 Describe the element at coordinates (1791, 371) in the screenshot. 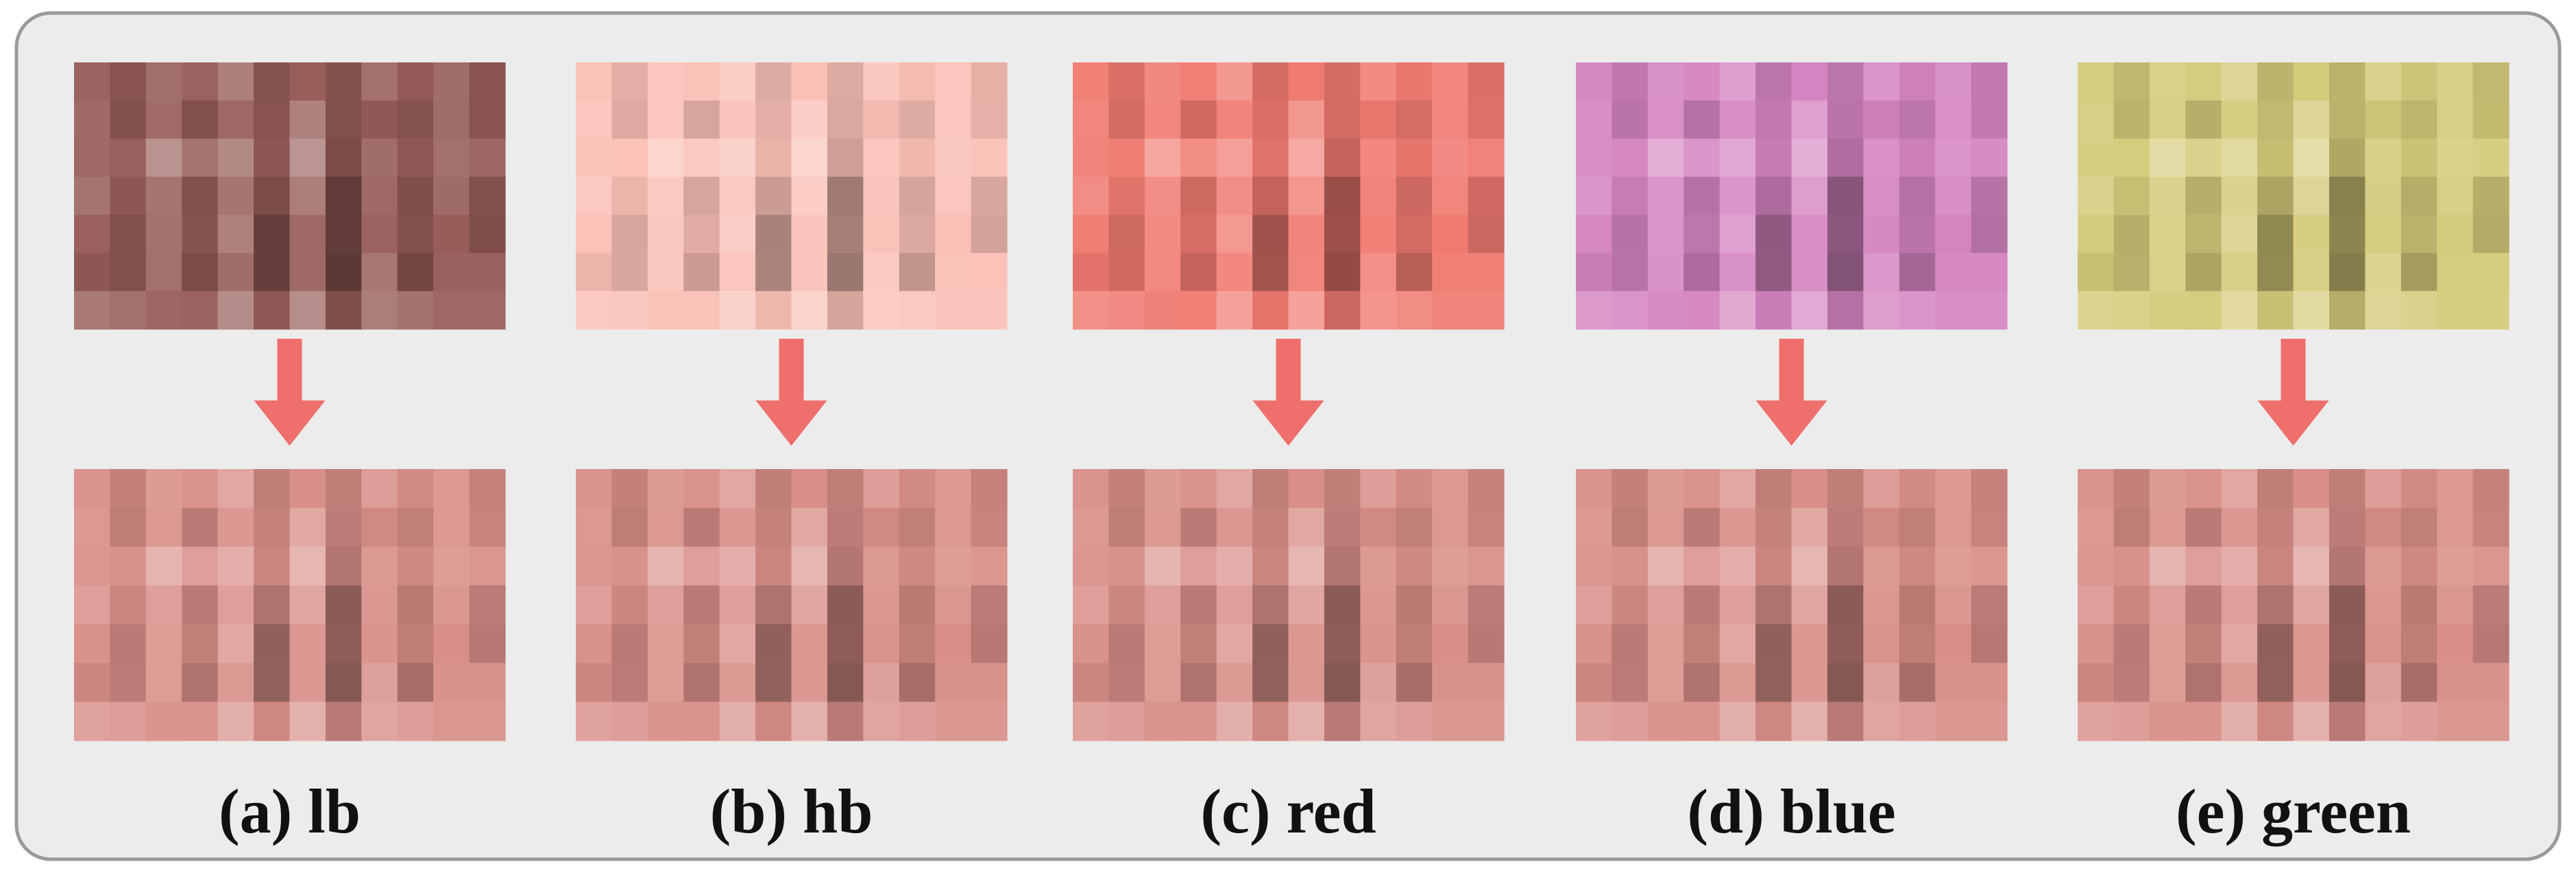

I see `arrow-shaft` at that location.